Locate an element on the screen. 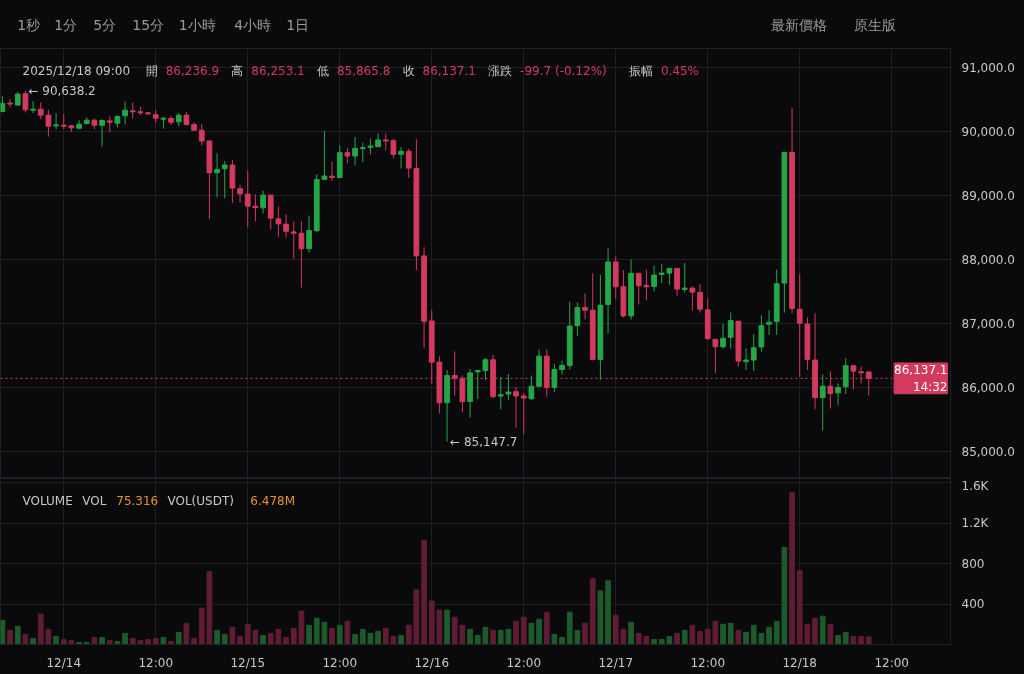  text: 1秒 is located at coordinates (29, 24).